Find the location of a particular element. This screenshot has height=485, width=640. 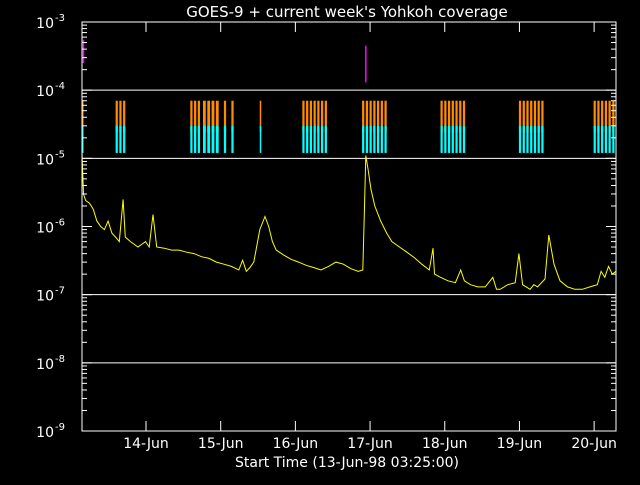

y-tick-exponent: -3 is located at coordinates (60, 18).